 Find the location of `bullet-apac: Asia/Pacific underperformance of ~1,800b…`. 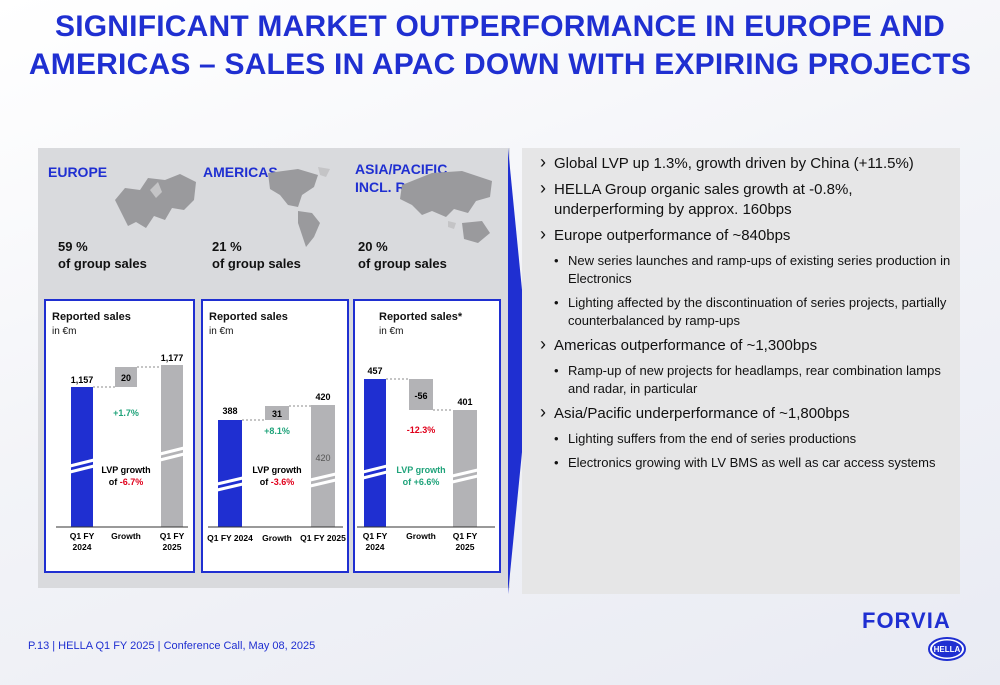

bullet-apac: Asia/Pacific underperformance of ~1,800b… is located at coordinates (748, 413).